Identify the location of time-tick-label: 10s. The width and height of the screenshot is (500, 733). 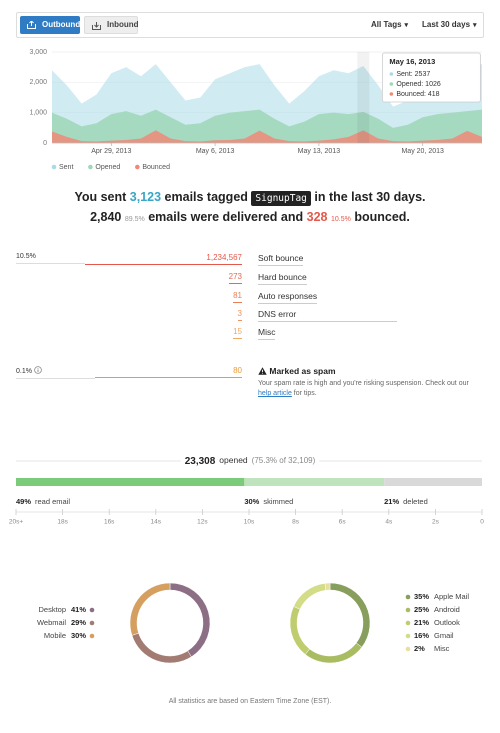
(249, 522).